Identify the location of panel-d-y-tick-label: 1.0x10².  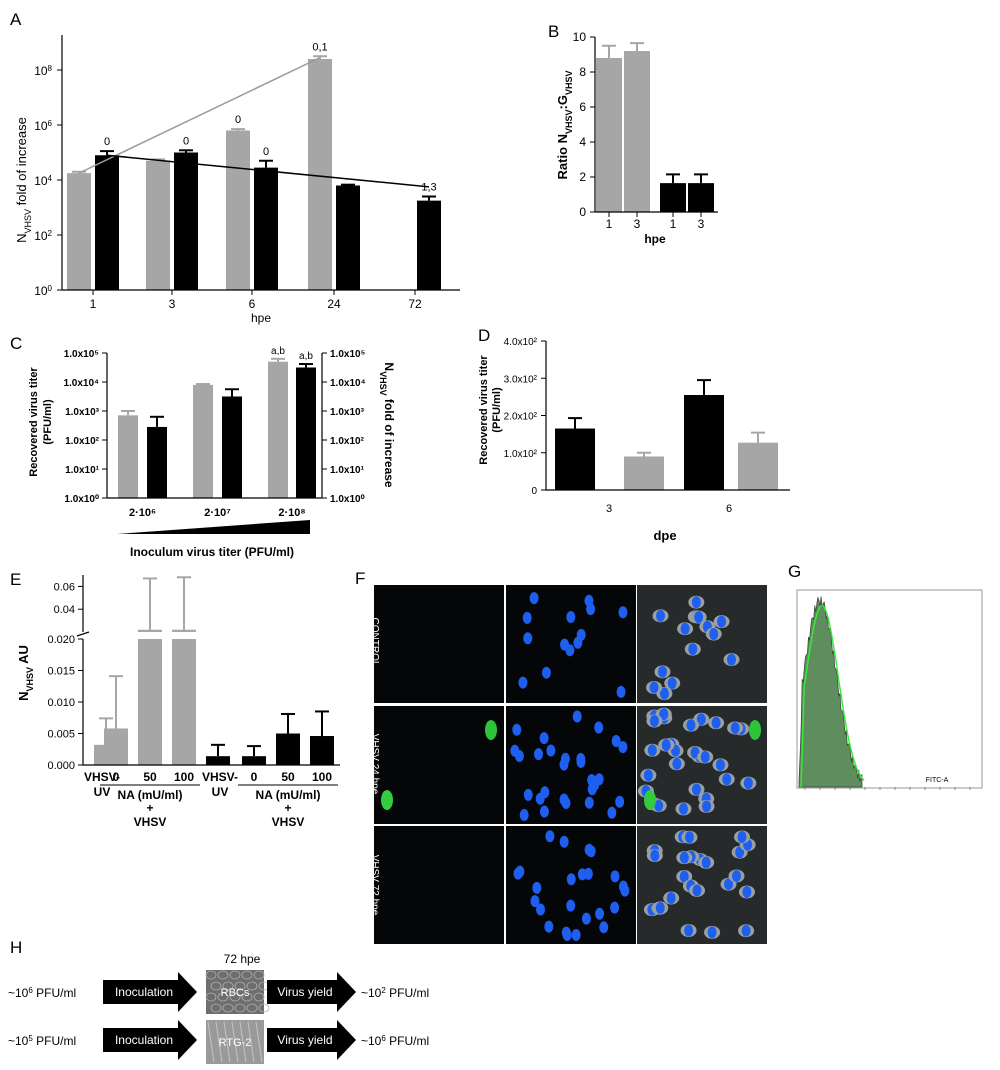
(521, 454).